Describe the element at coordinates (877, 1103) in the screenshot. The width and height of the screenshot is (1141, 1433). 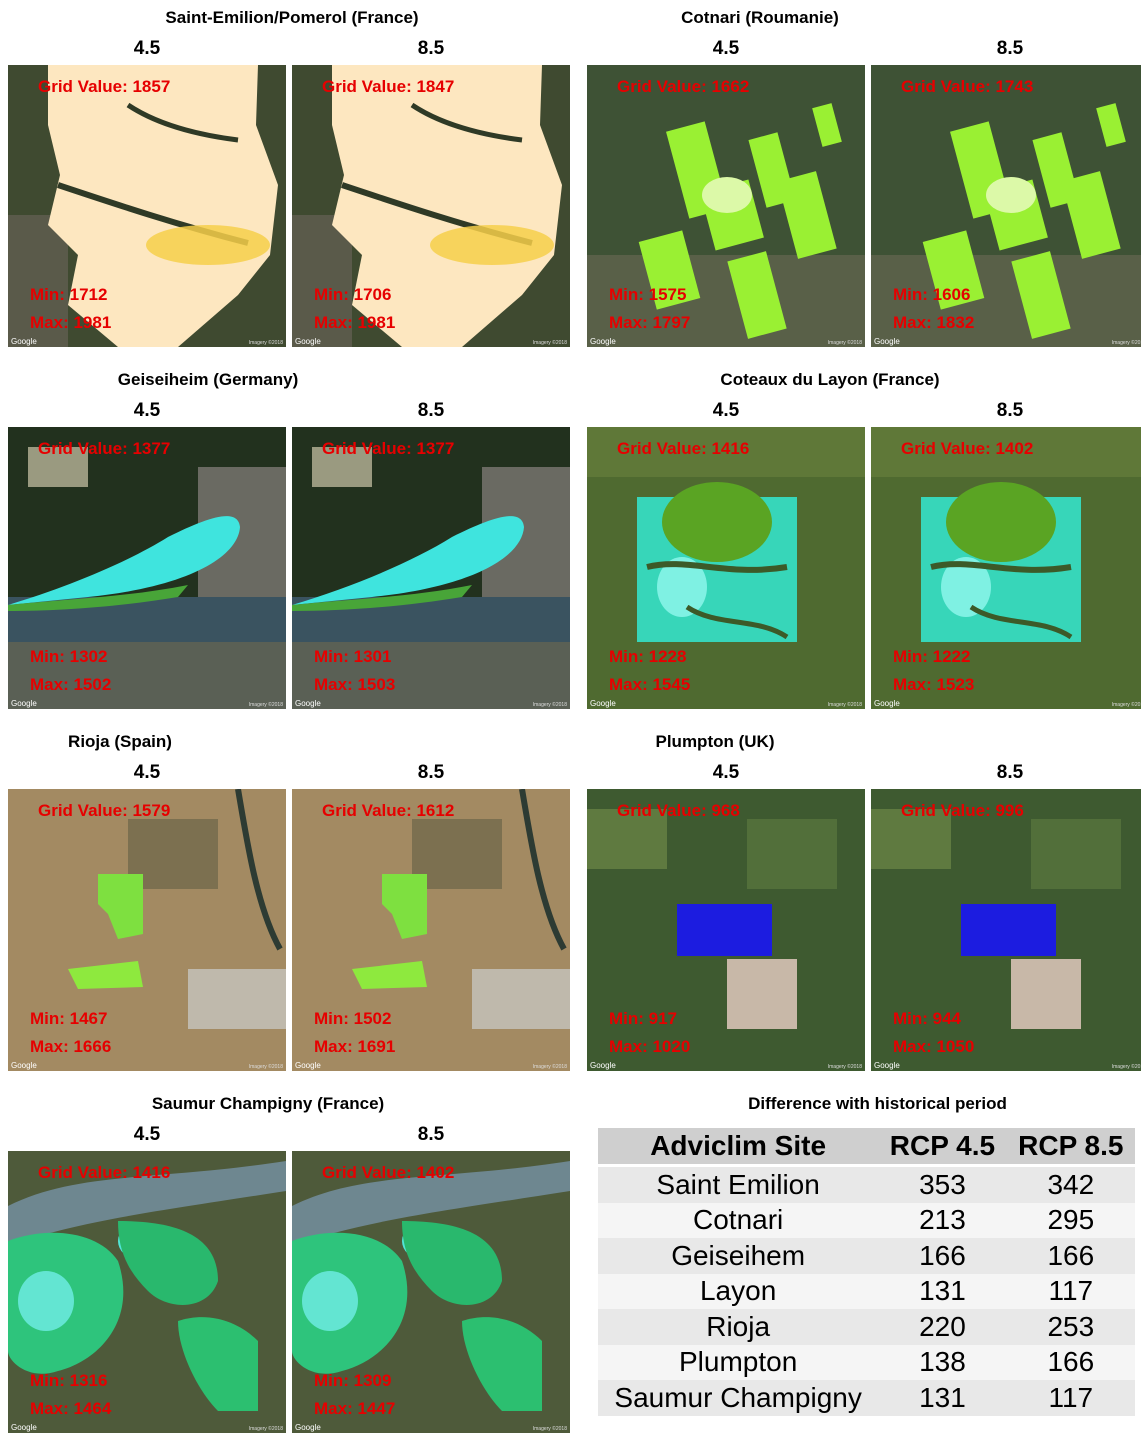
I see `table-title: Difference with historical period` at that location.